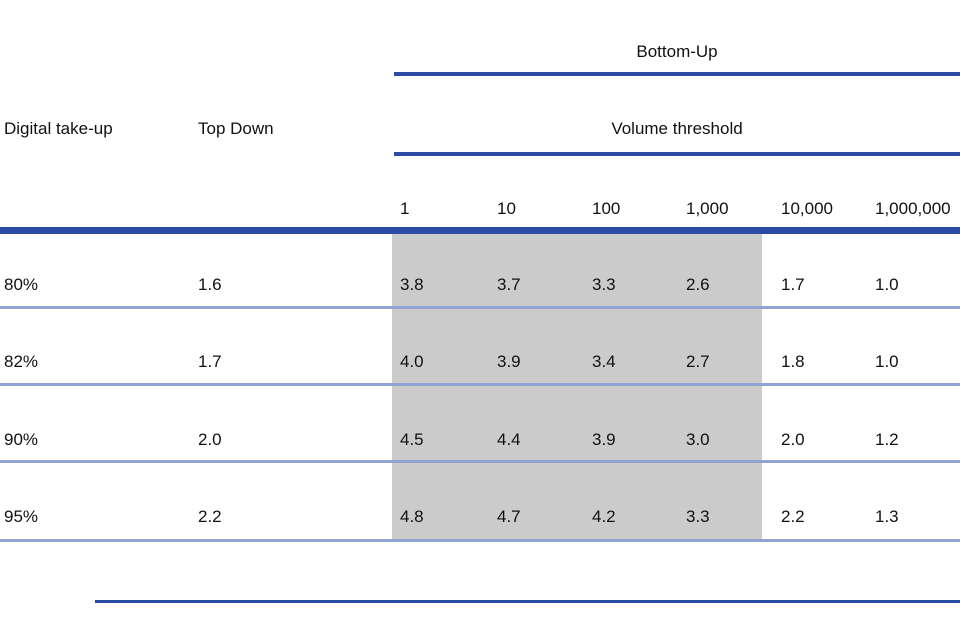 Image resolution: width=960 pixels, height=640 pixels. Describe the element at coordinates (506, 208) in the screenshot. I see `volume-col-header-10: 10` at that location.